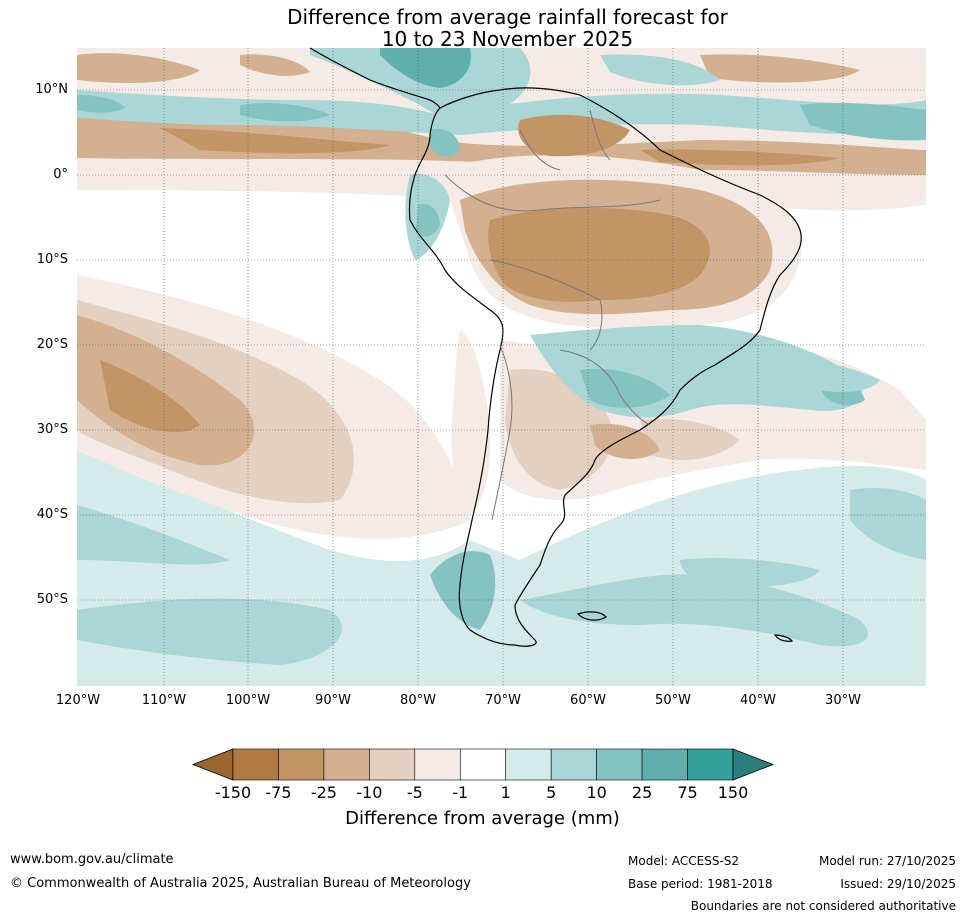 This screenshot has width=965, height=919. Describe the element at coordinates (460, 792) in the screenshot. I see `colorbar-tick-label: -1` at that location.